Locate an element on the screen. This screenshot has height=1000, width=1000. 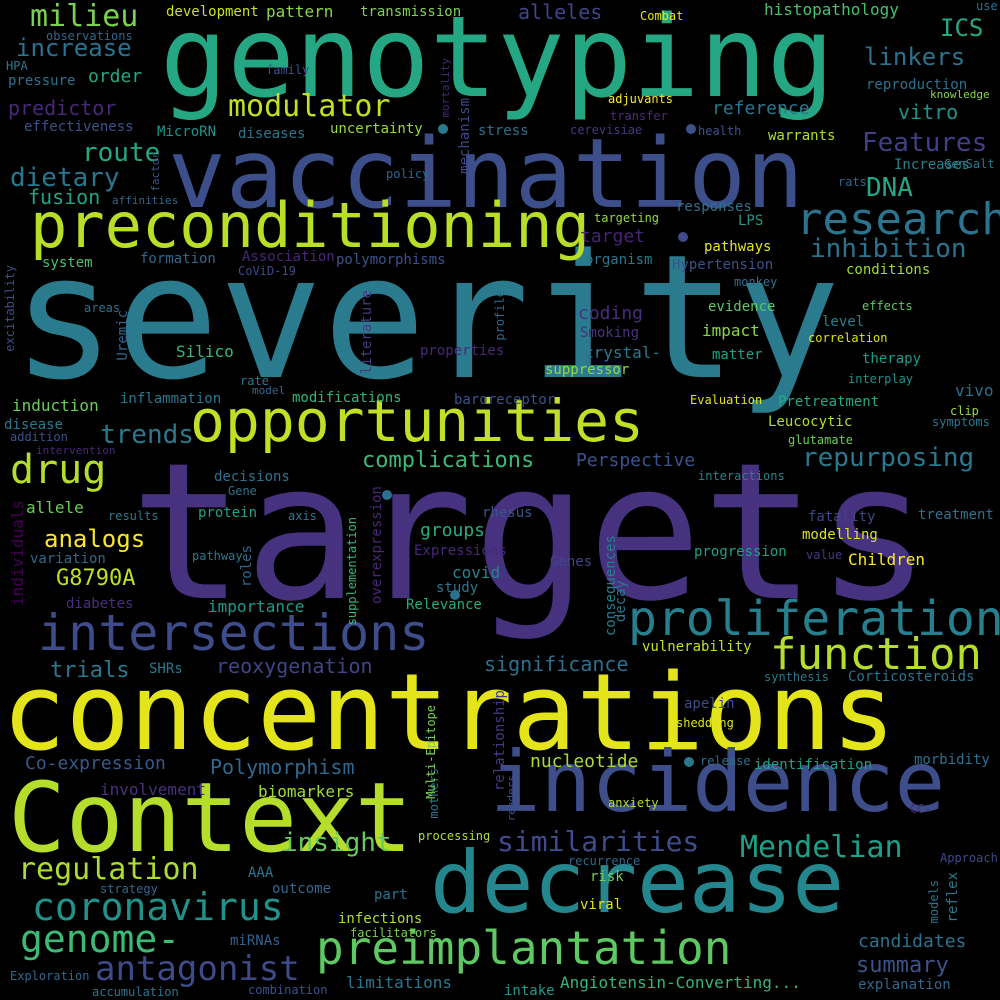
word-outcome: outcome is located at coordinates (302, 889).